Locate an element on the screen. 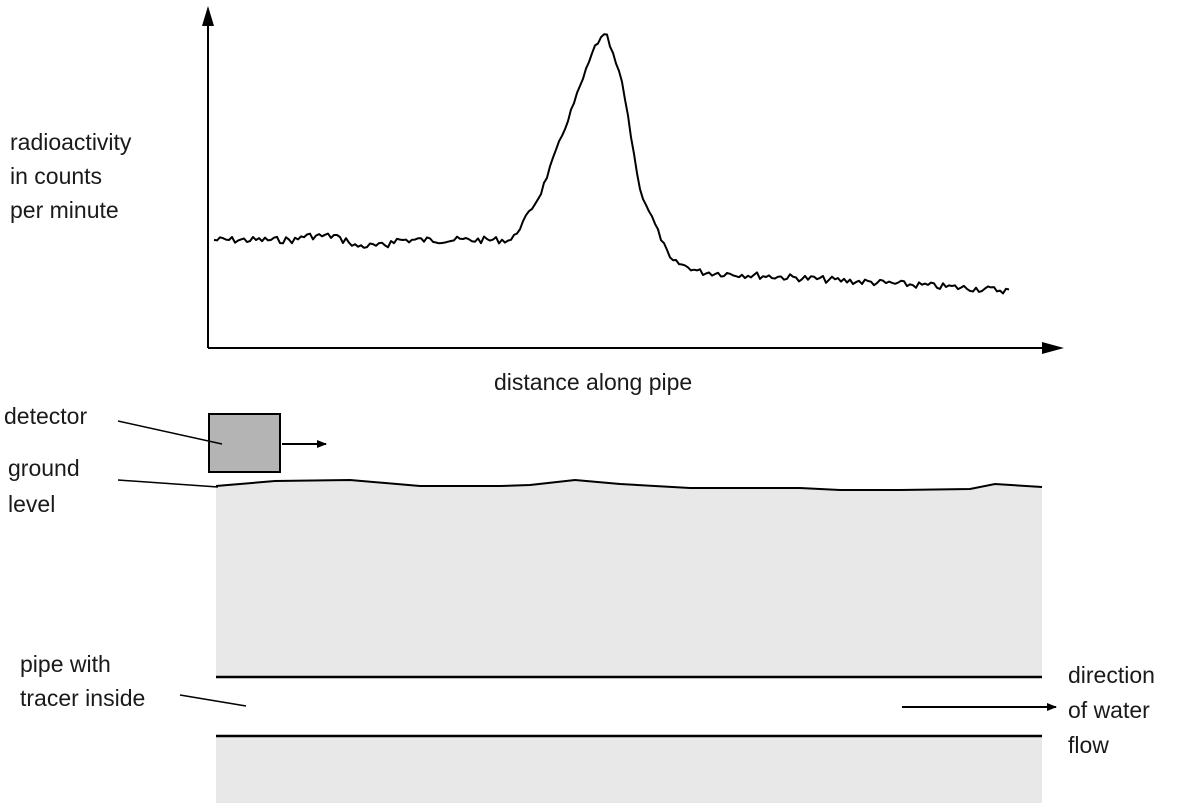 The height and width of the screenshot is (803, 1192). y-axis-label: radioactivity in counts per minute is located at coordinates (74, 176).